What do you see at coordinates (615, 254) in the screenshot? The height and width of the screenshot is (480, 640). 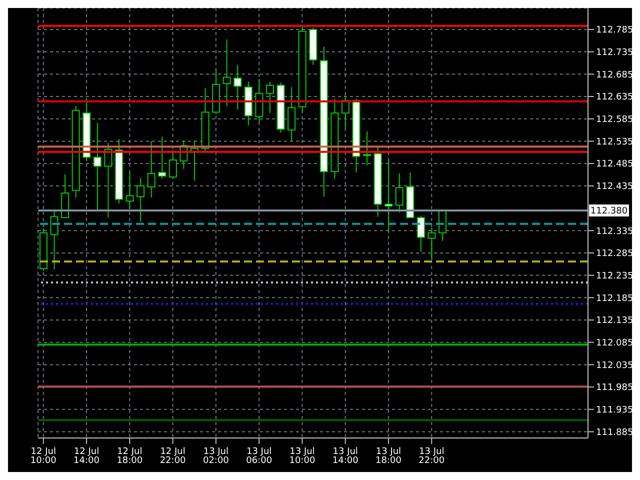 I see `y-tick-label: 112.285` at bounding box center [615, 254].